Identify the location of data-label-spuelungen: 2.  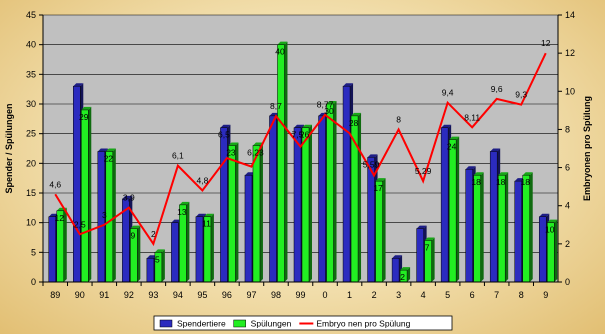
(402, 277).